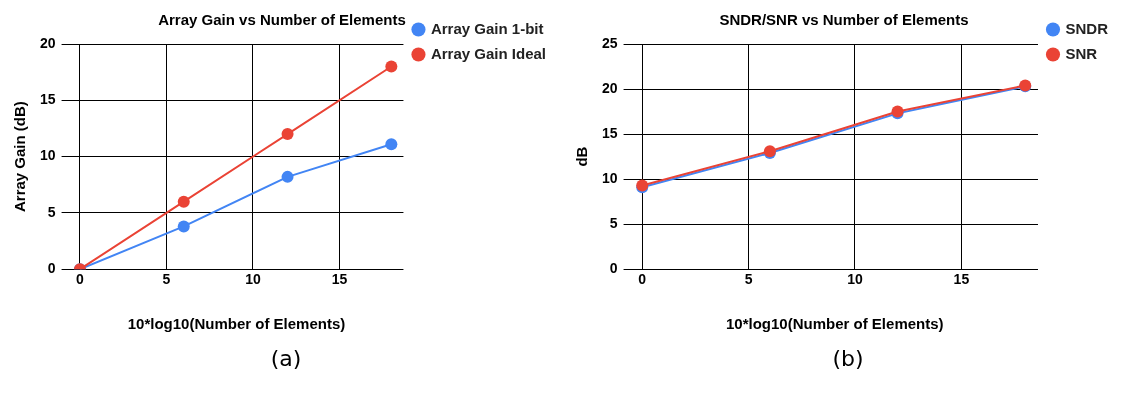 This screenshot has width=1142, height=400. Describe the element at coordinates (582, 156) in the screenshot. I see `y-axis-title: dB` at that location.